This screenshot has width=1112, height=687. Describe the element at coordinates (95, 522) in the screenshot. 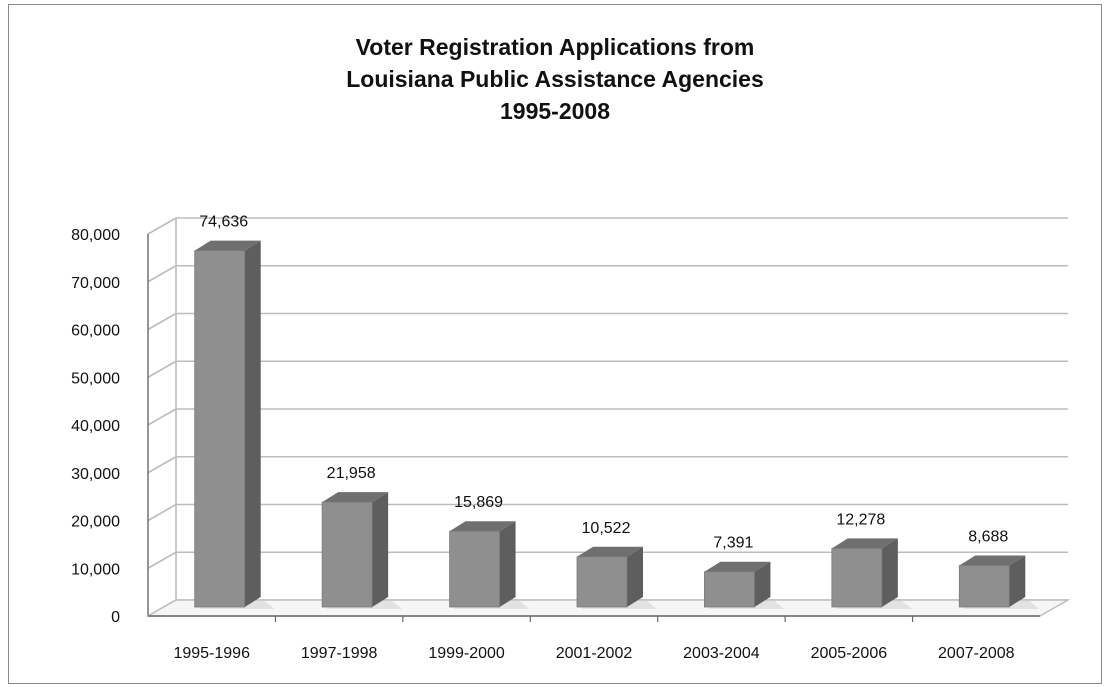

I see `y-tick-label: 20,000` at that location.